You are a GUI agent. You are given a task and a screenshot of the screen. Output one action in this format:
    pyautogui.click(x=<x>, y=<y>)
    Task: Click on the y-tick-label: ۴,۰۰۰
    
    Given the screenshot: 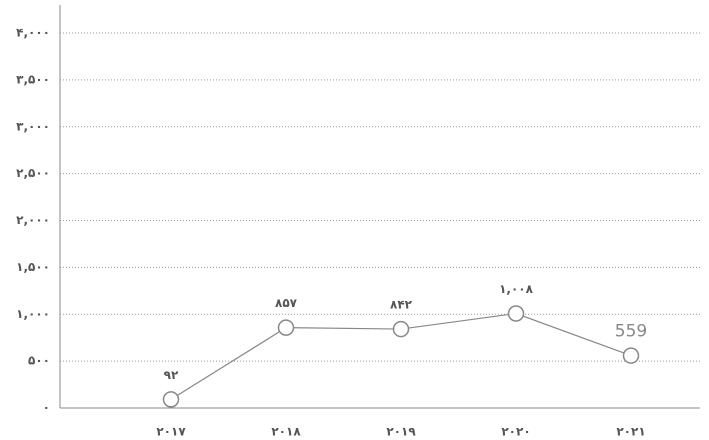 What is the action you would take?
    pyautogui.click(x=33, y=33)
    